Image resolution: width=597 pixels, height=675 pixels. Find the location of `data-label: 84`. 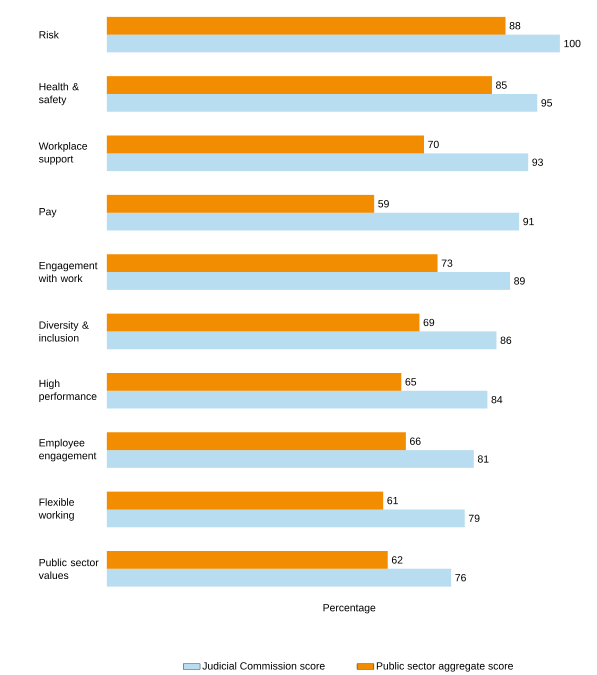

data-label: 84 is located at coordinates (496, 400).